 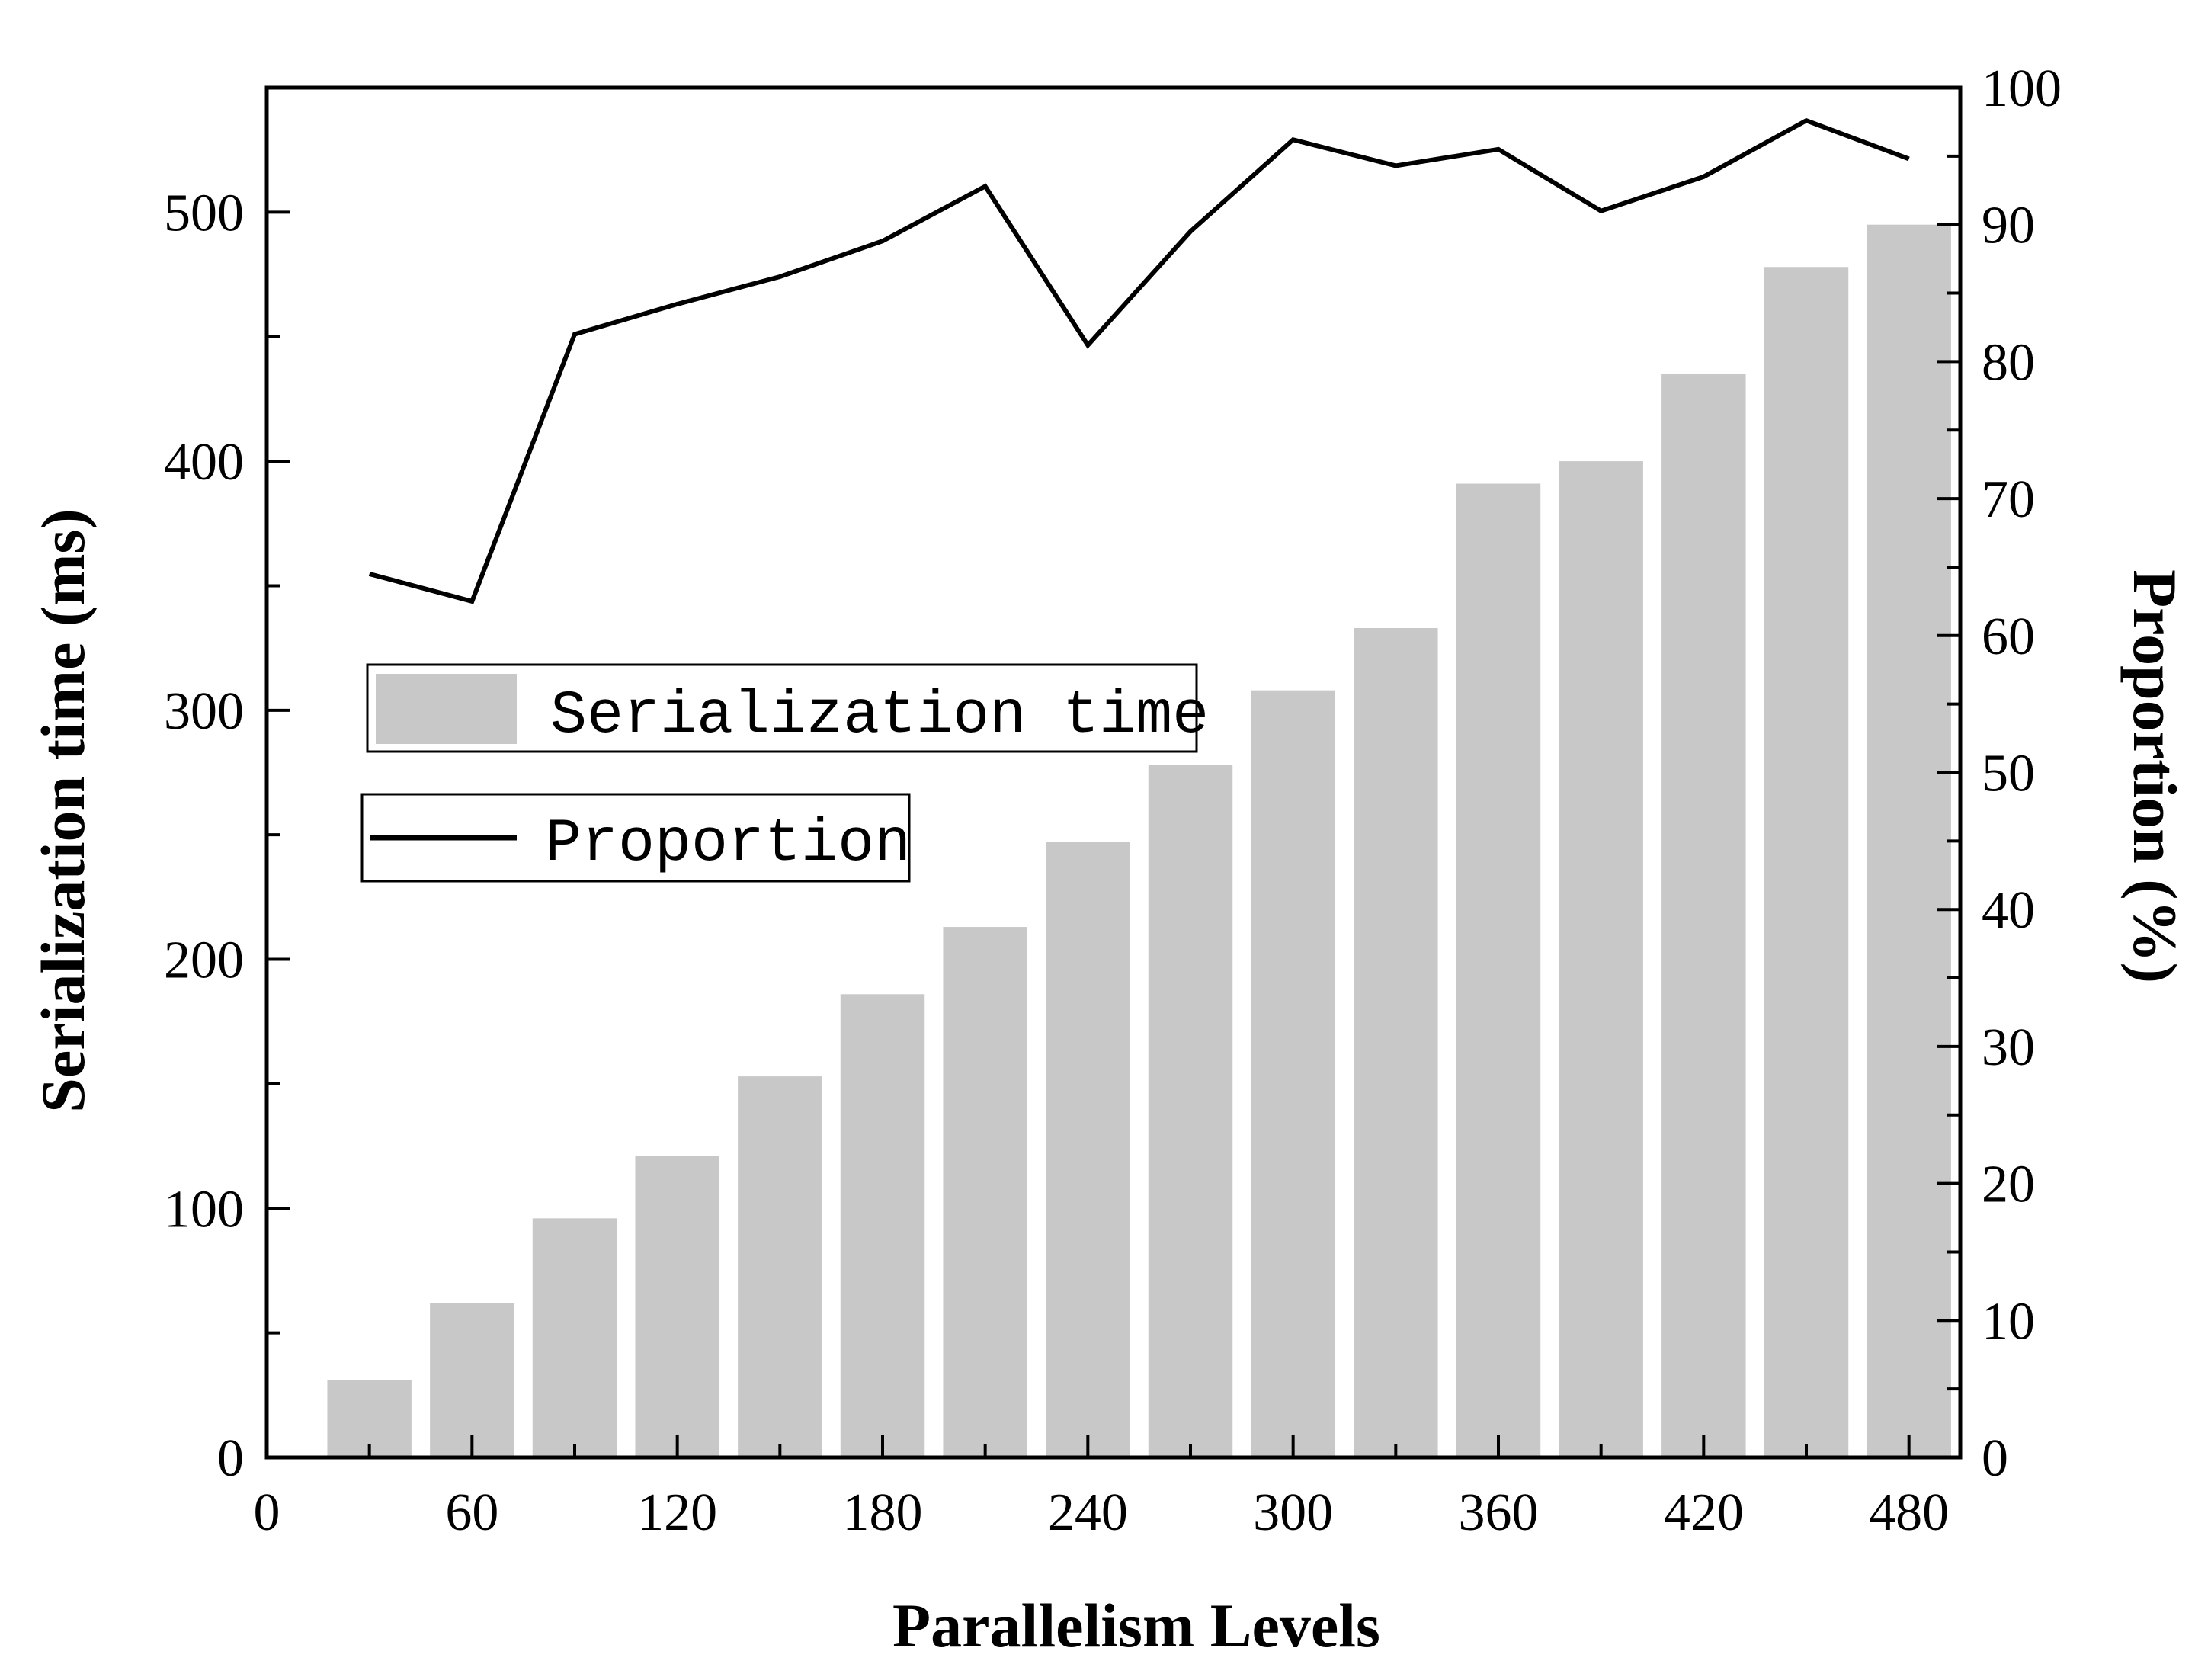 I want to click on legend: Serialization time Proportion, so click(x=784, y=773).